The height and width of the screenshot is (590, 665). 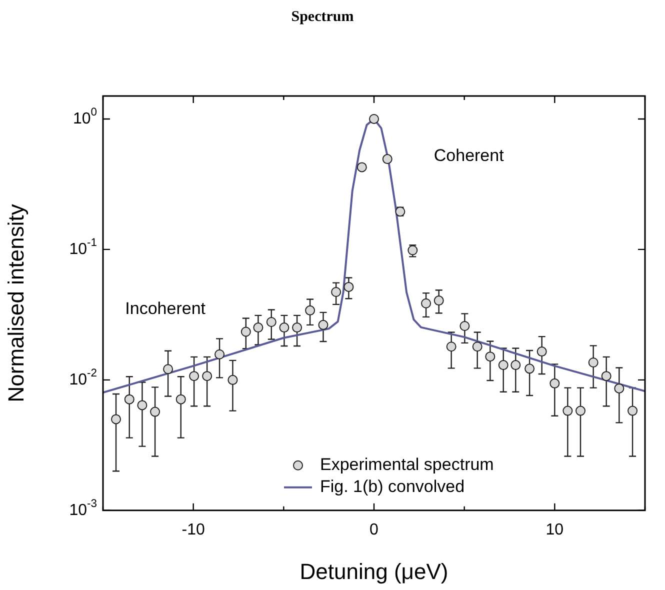 What do you see at coordinates (165, 308) in the screenshot?
I see `annotation: Incoherent` at bounding box center [165, 308].